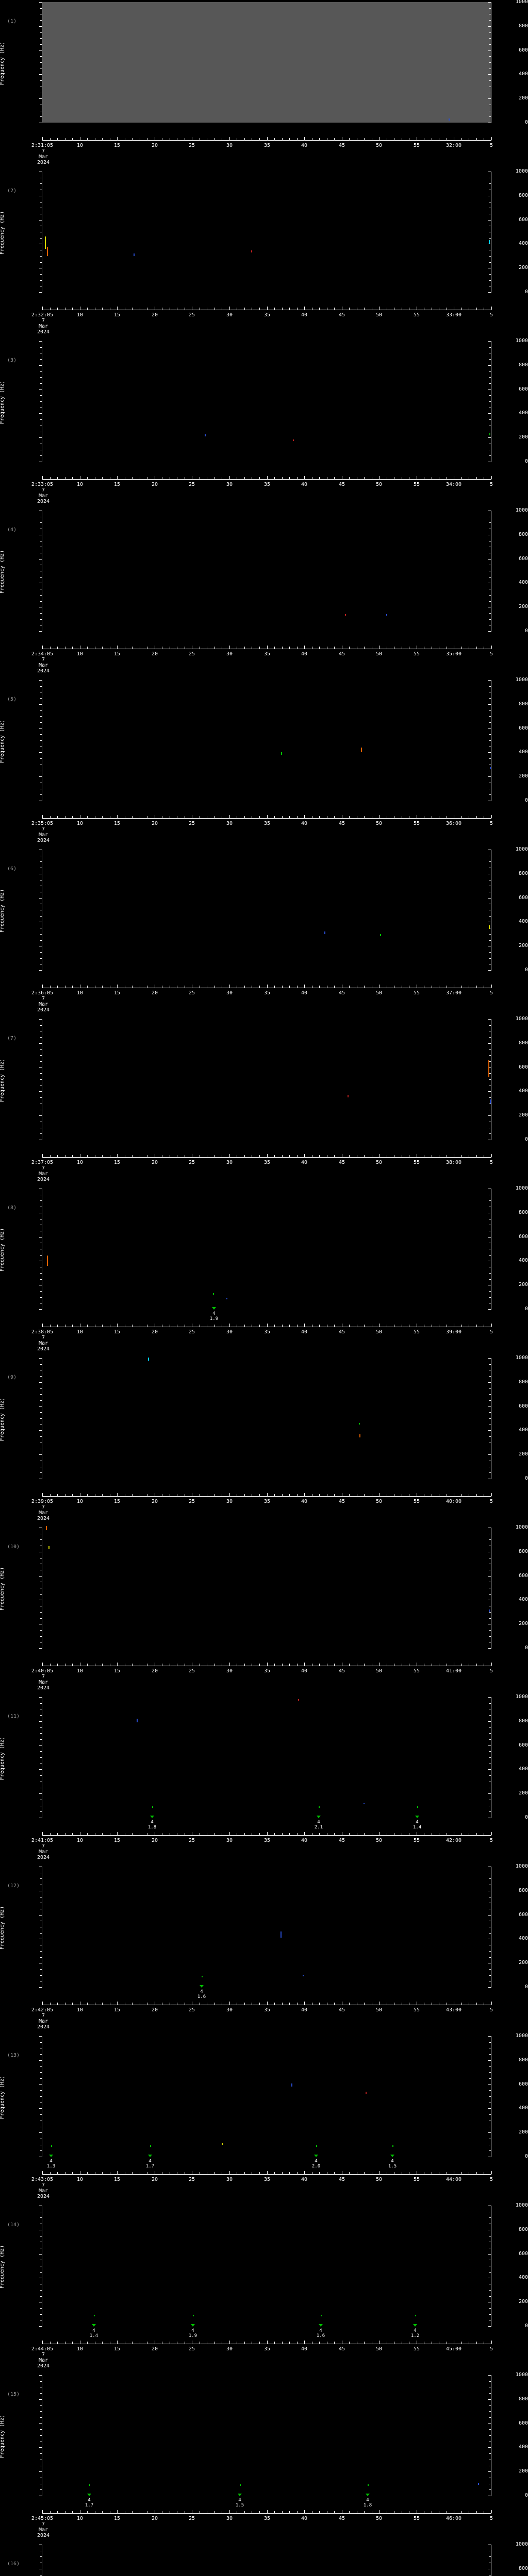 The width and height of the screenshot is (528, 2576). What do you see at coordinates (454, 1840) in the screenshot?
I see `x-tick-label: 42:00` at bounding box center [454, 1840].